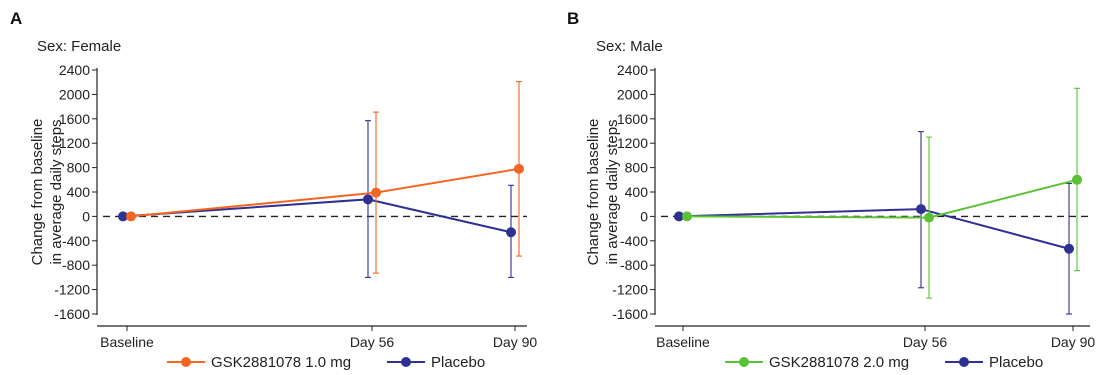 The width and height of the screenshot is (1101, 375). What do you see at coordinates (874, 229) in the screenshot?
I see `placebo-line` at bounding box center [874, 229].